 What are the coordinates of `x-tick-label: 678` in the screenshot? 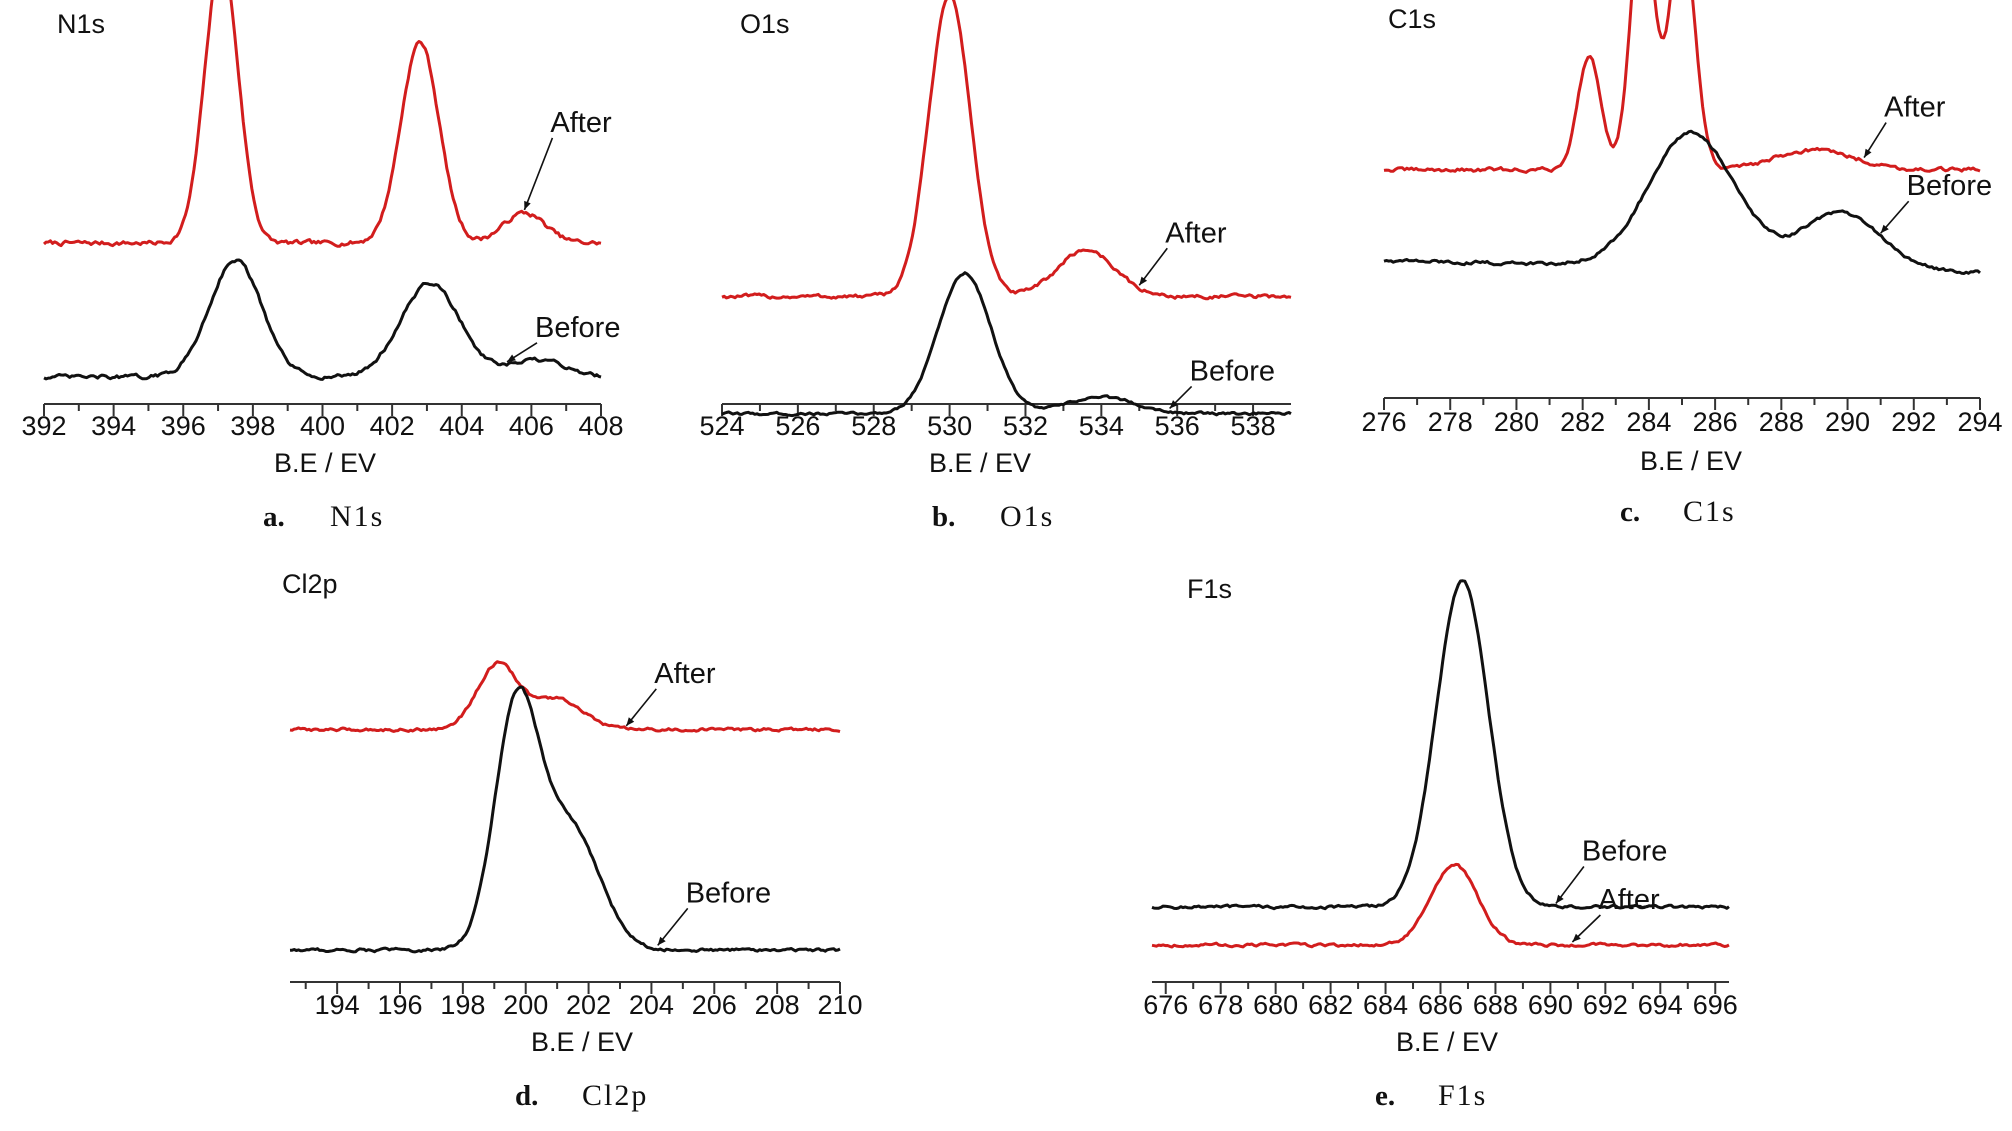 It's located at (1220, 1005).